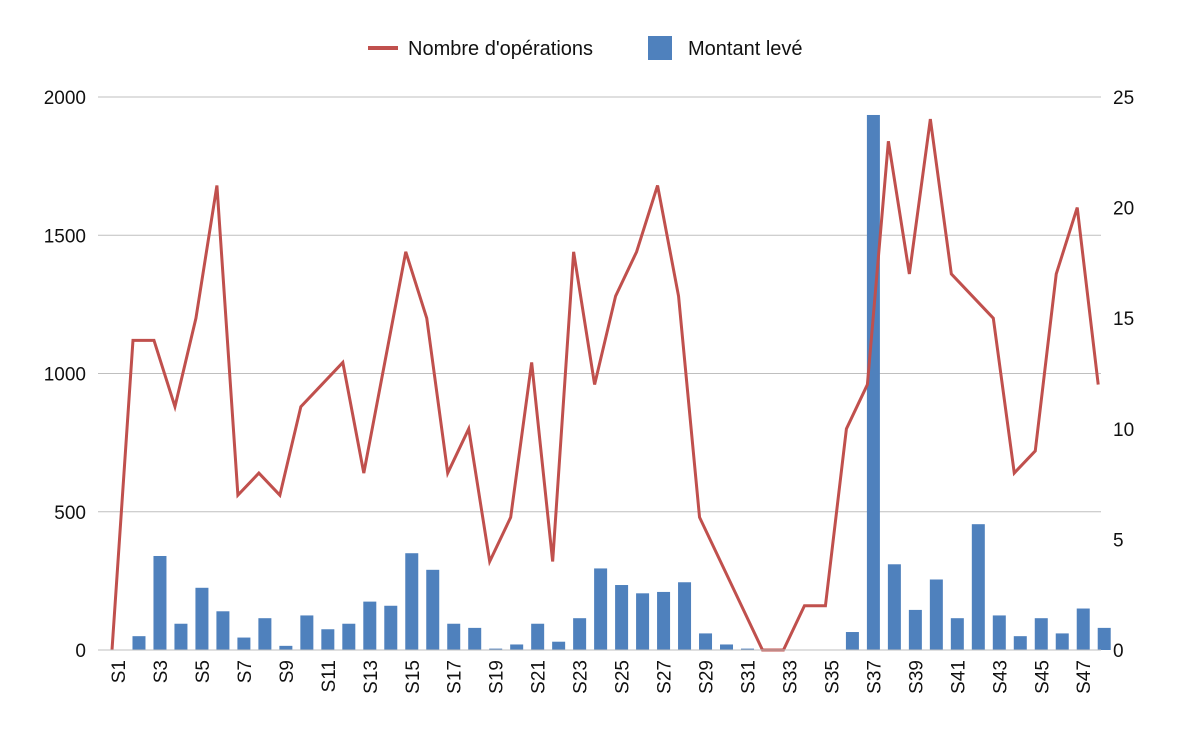 This screenshot has width=1186, height=739. Describe the element at coordinates (665, 677) in the screenshot. I see `x-tick-label: S27` at that location.